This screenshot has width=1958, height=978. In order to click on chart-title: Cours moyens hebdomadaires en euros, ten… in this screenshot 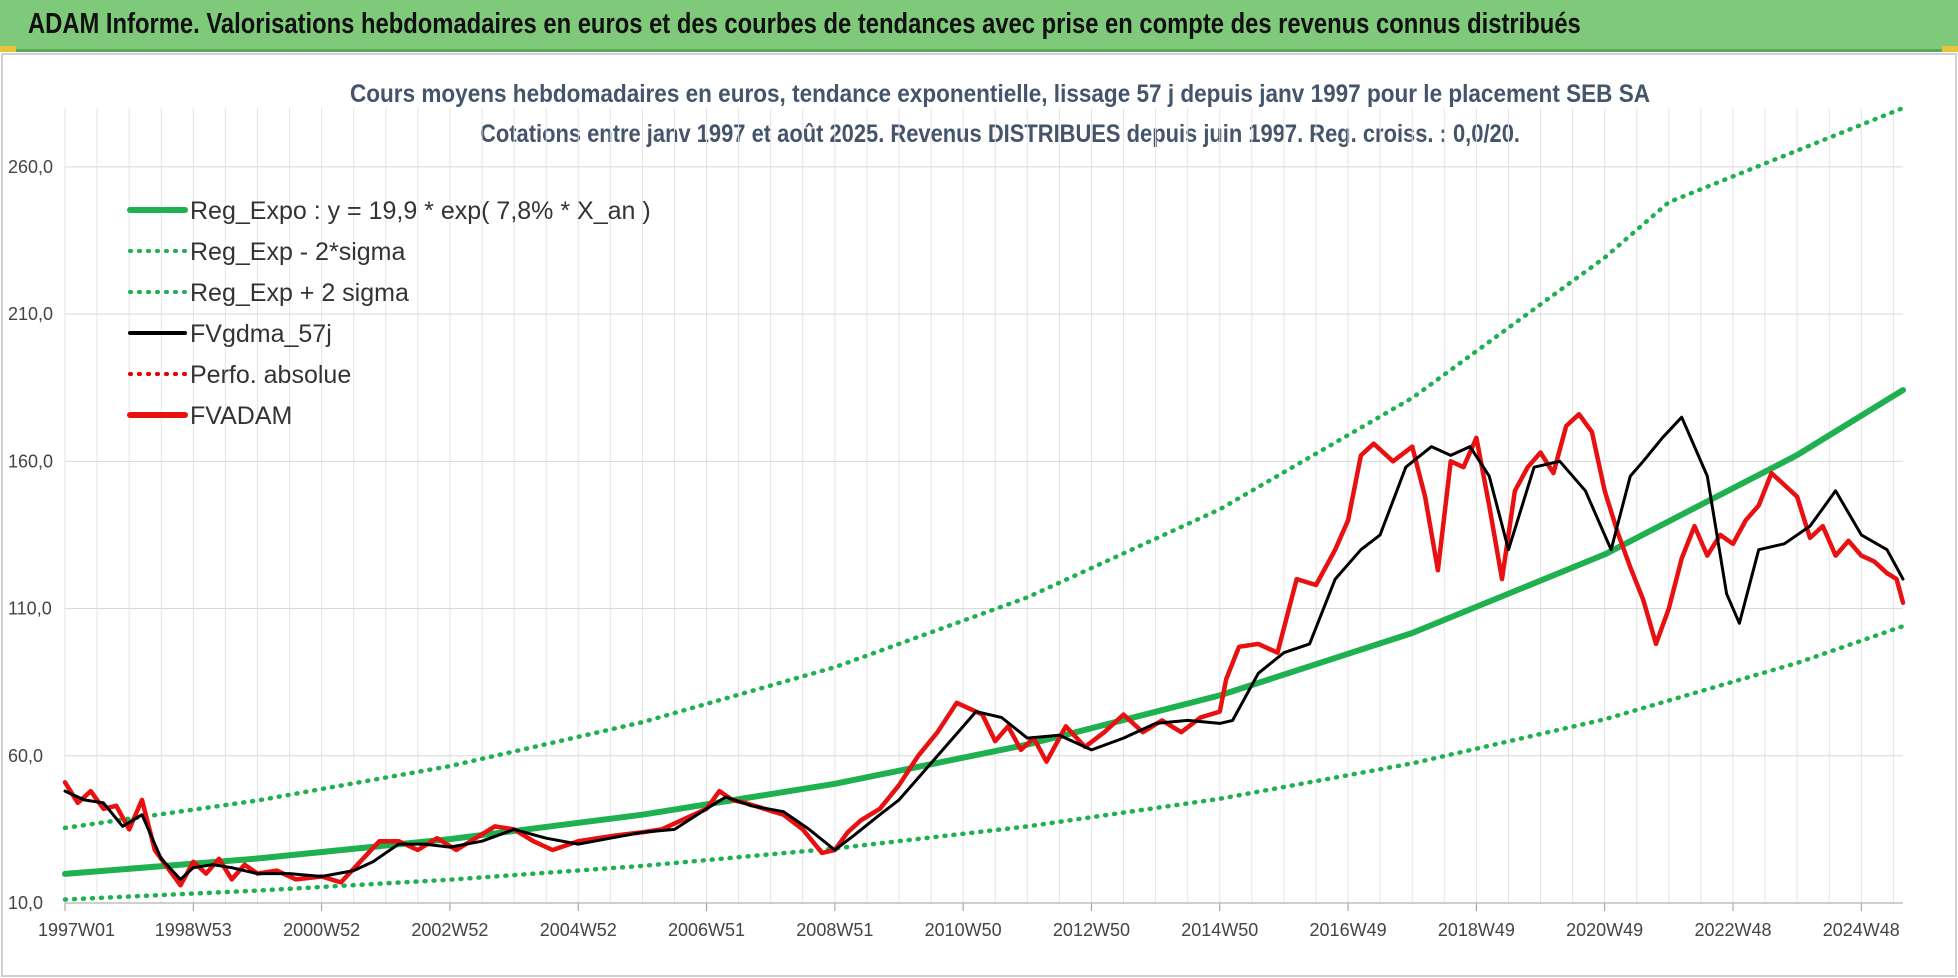, I will do `click(1000, 94)`.